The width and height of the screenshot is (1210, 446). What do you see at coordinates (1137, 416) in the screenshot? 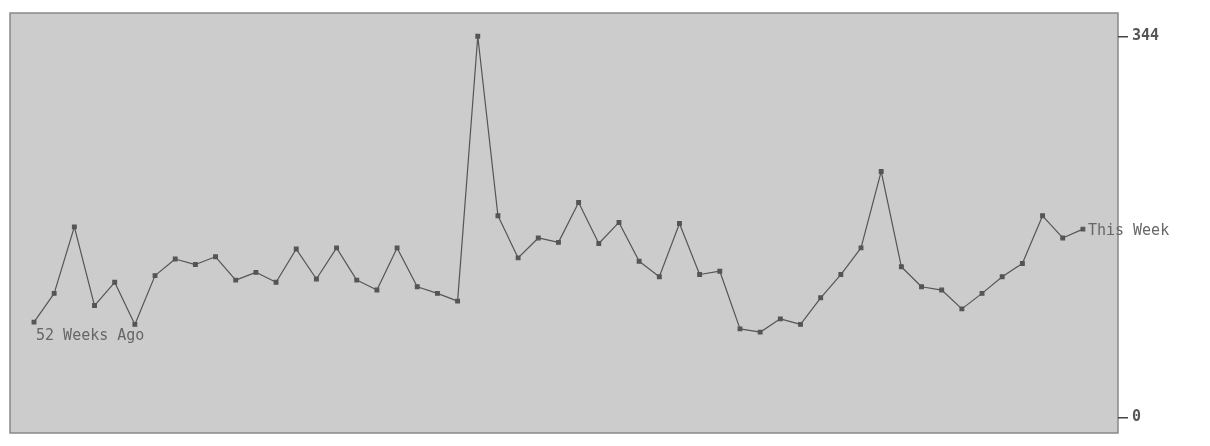
I see `y-tick-label: 0` at bounding box center [1137, 416].